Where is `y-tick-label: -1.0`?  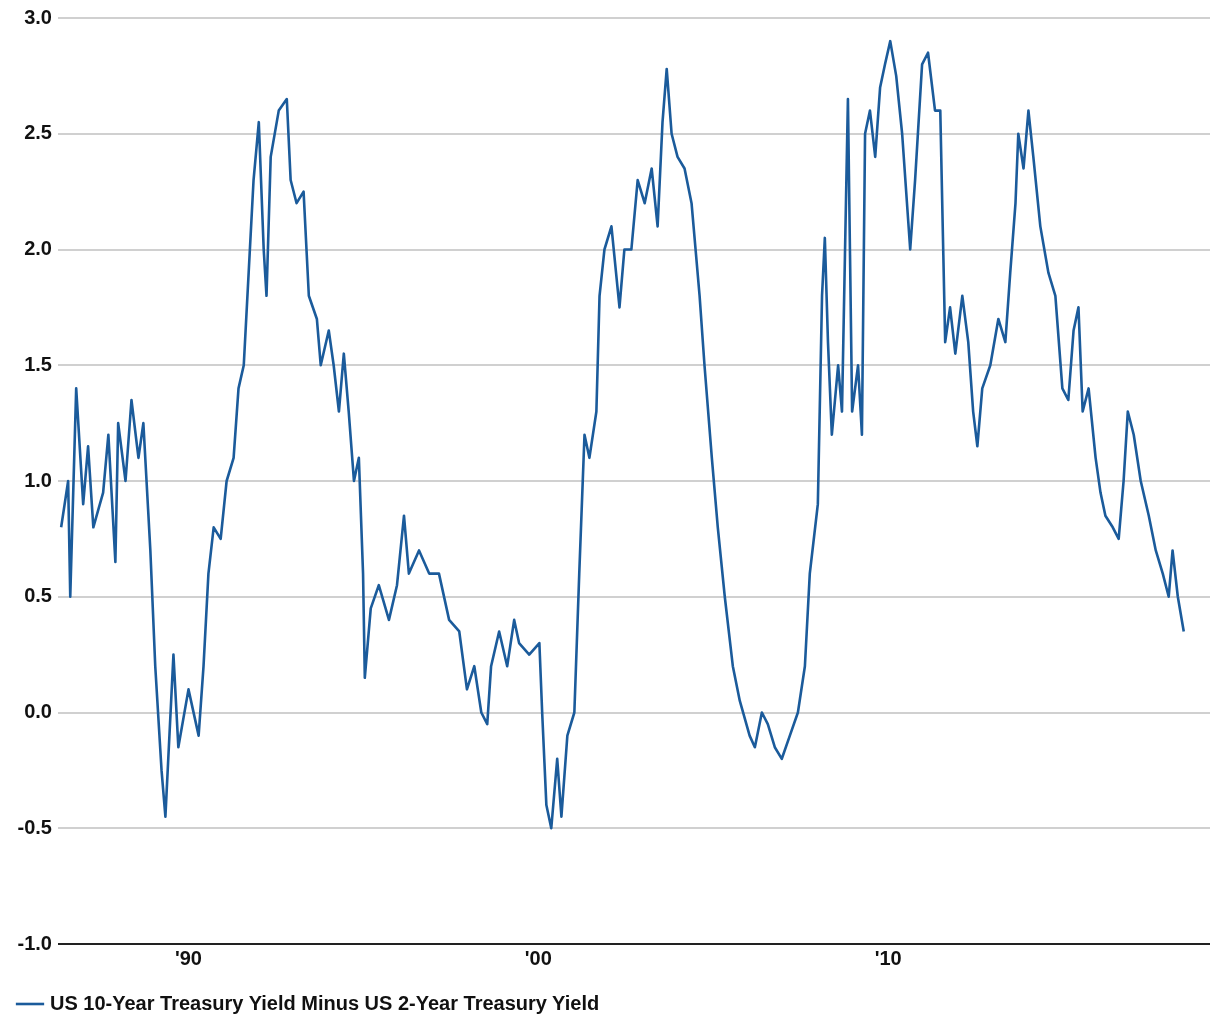
y-tick-label: -1.0 is located at coordinates (34, 942).